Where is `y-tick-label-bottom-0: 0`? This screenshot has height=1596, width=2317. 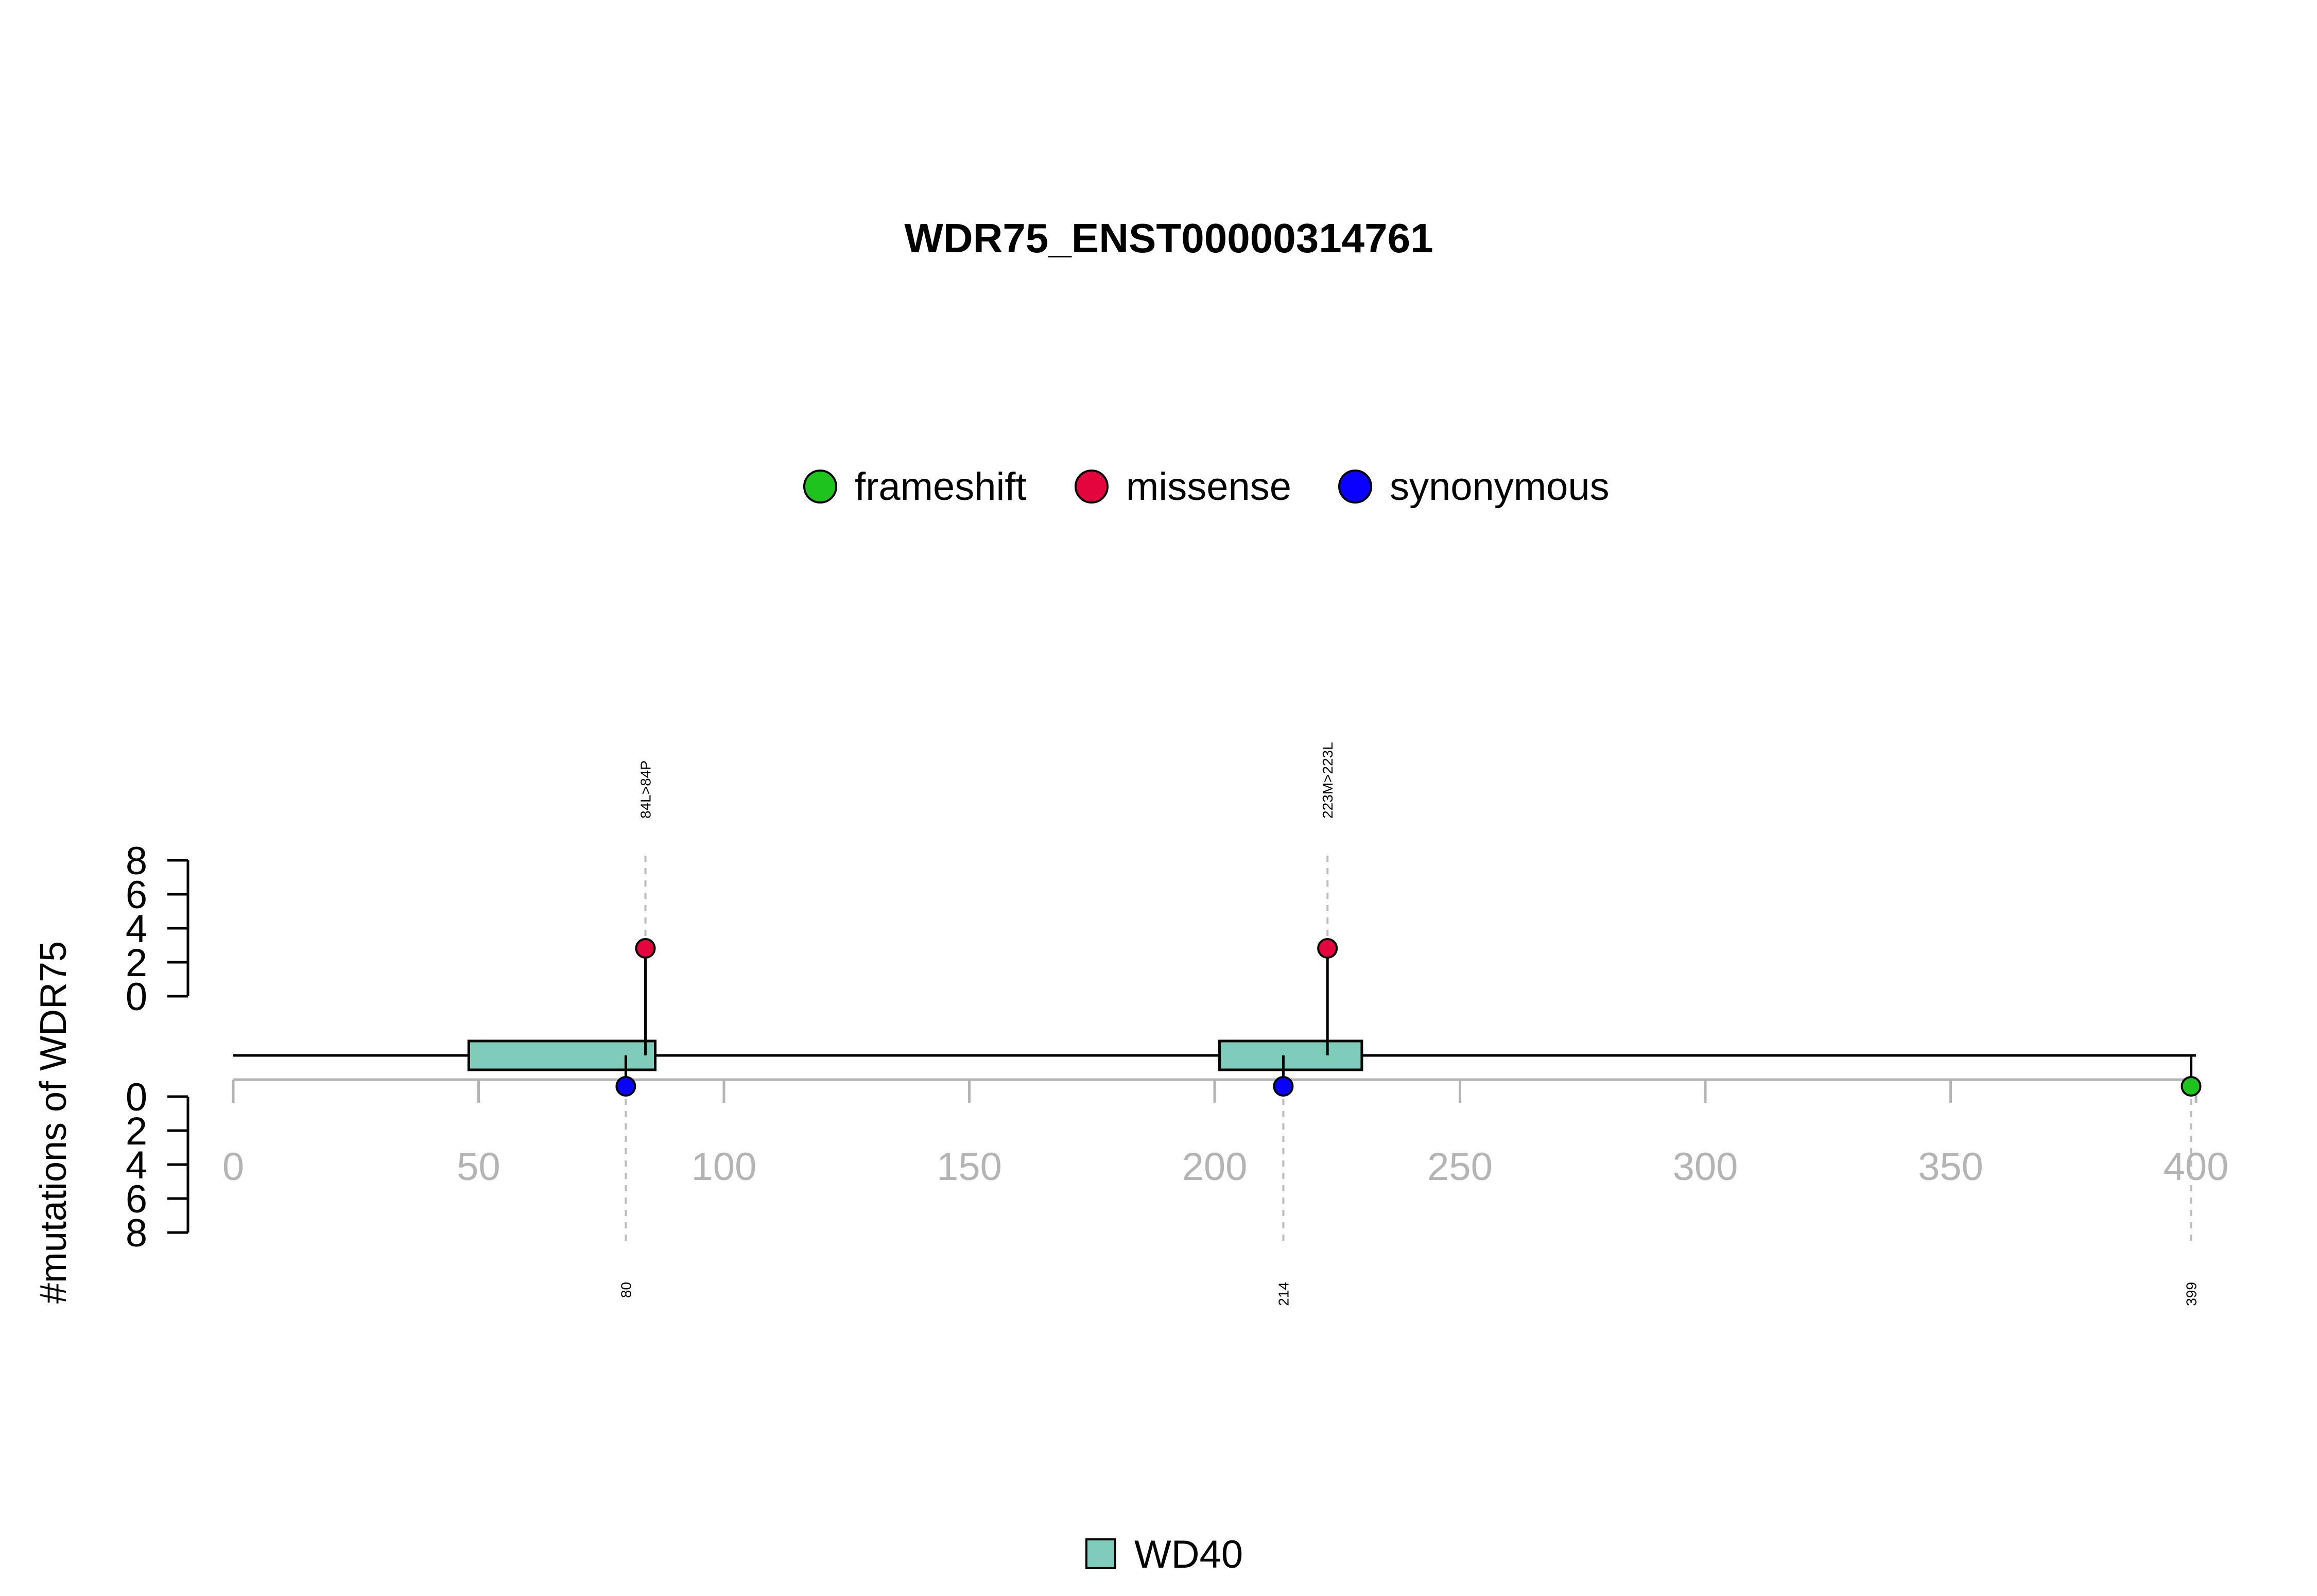 y-tick-label-bottom-0: 0 is located at coordinates (136, 1097).